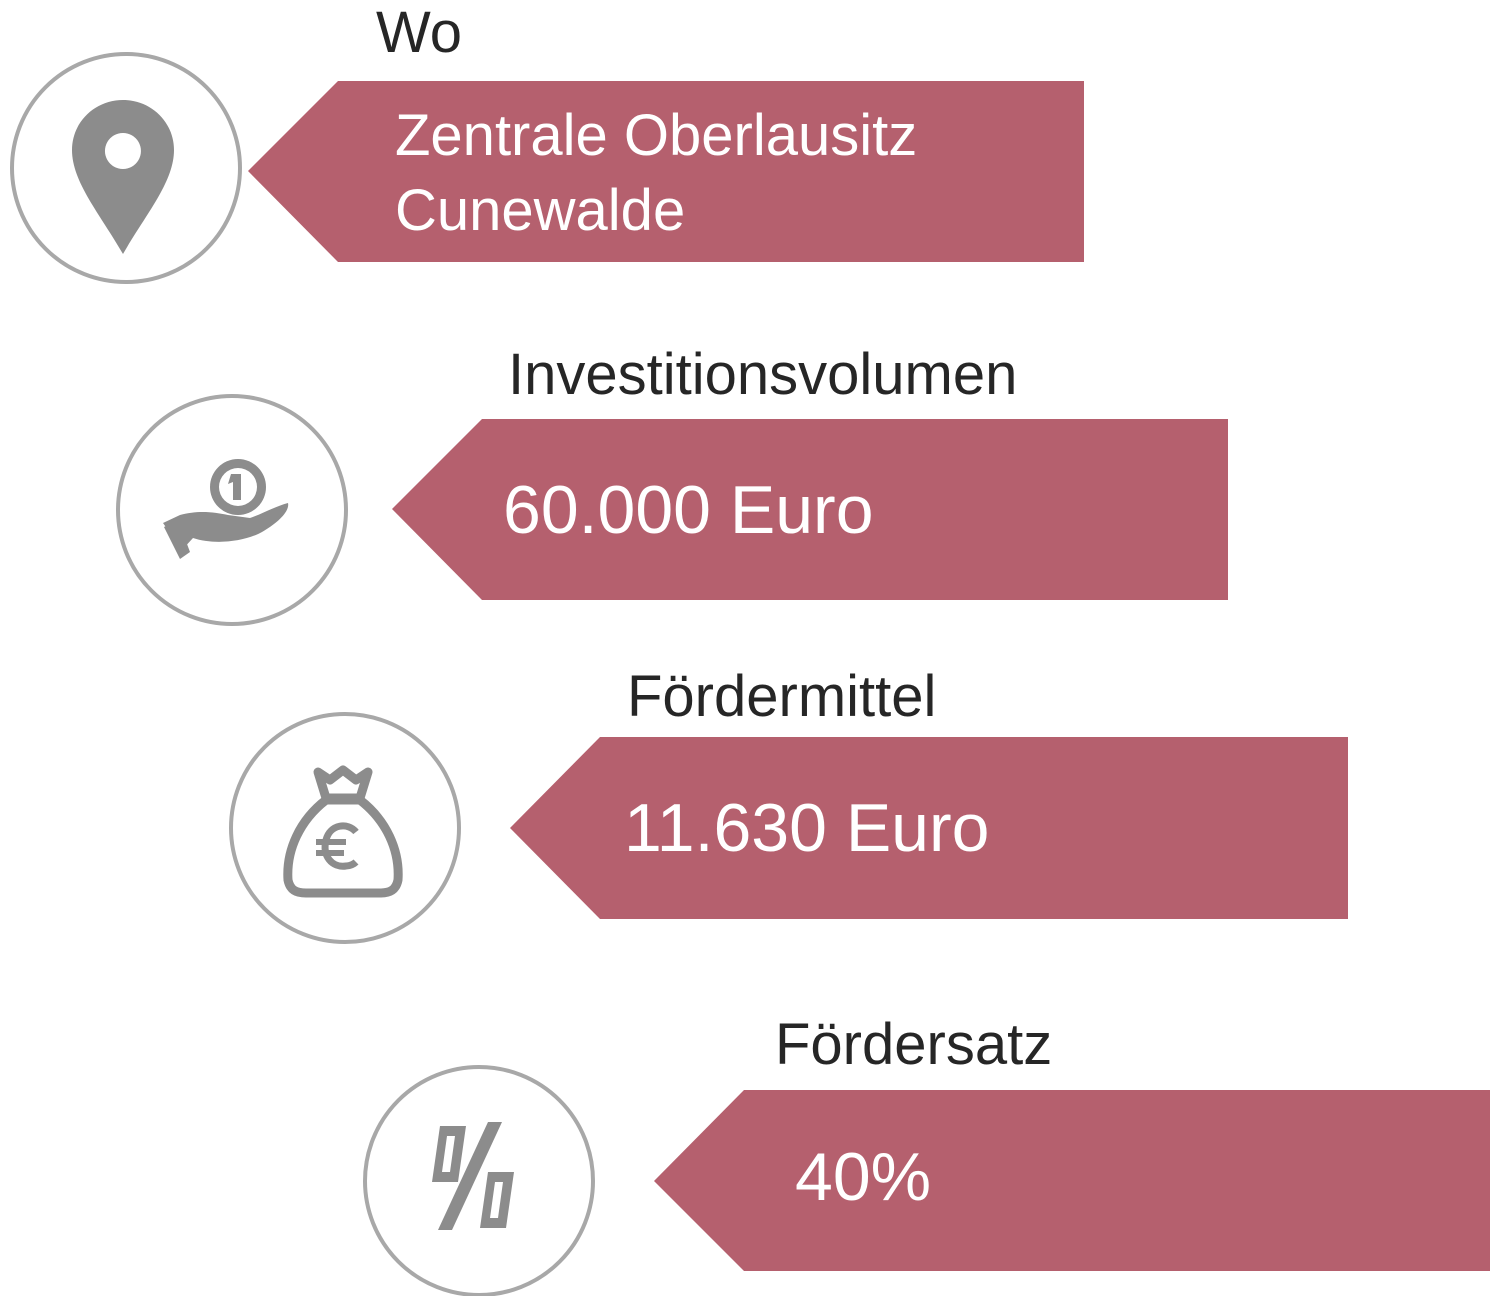  What do you see at coordinates (781, 696) in the screenshot?
I see `item-label: Fördermittel` at bounding box center [781, 696].